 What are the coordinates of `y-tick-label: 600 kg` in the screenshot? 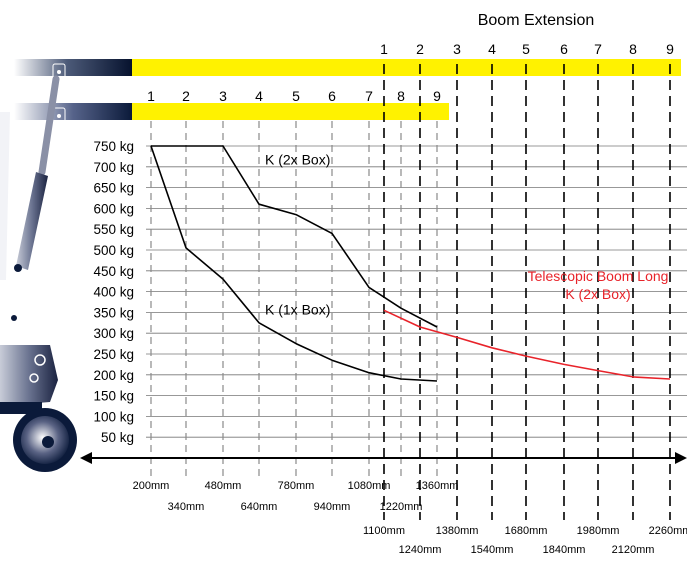 It's located at (113, 208).